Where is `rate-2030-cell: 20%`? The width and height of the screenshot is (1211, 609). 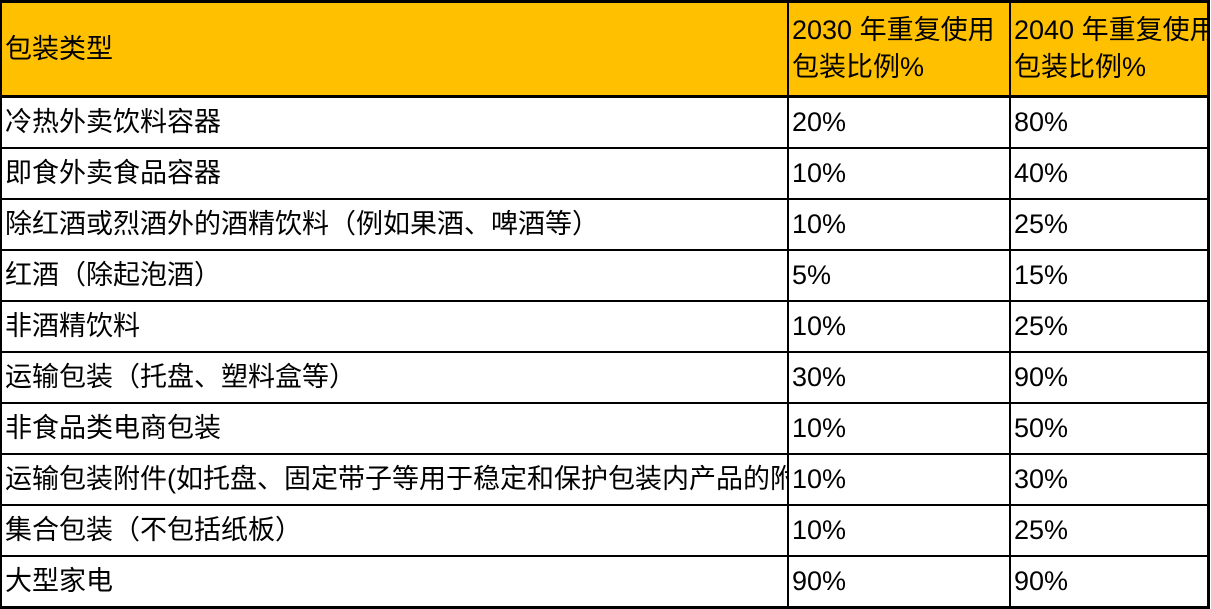
rate-2030-cell: 20% is located at coordinates (899, 122).